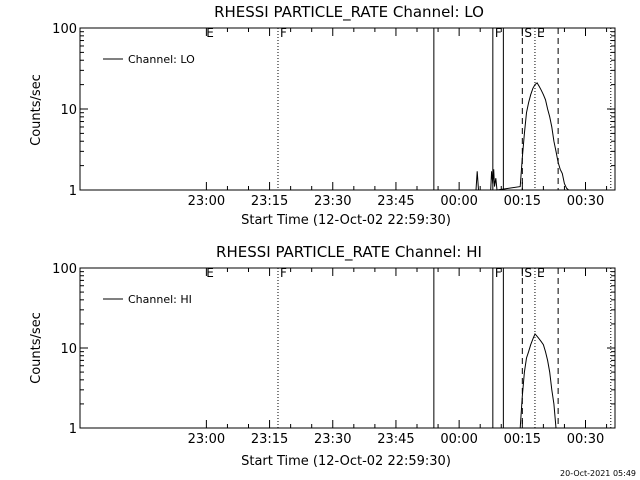  I want to click on legend-entry: Channel: HI, so click(160, 299).